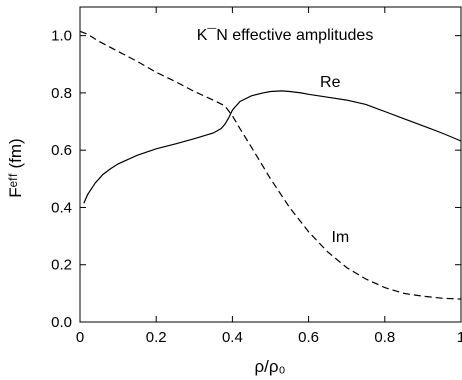  Describe the element at coordinates (340, 237) in the screenshot. I see `series-label-im: Im` at that location.